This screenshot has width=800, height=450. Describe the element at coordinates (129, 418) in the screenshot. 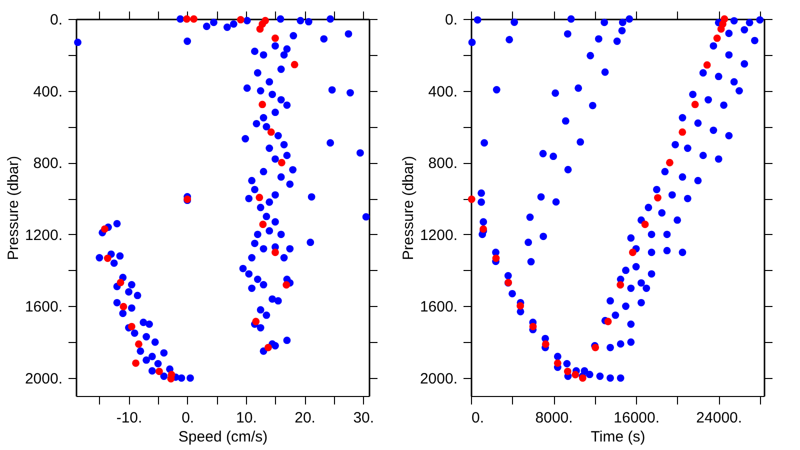

I see `x-tick-label: -10.` at that location.